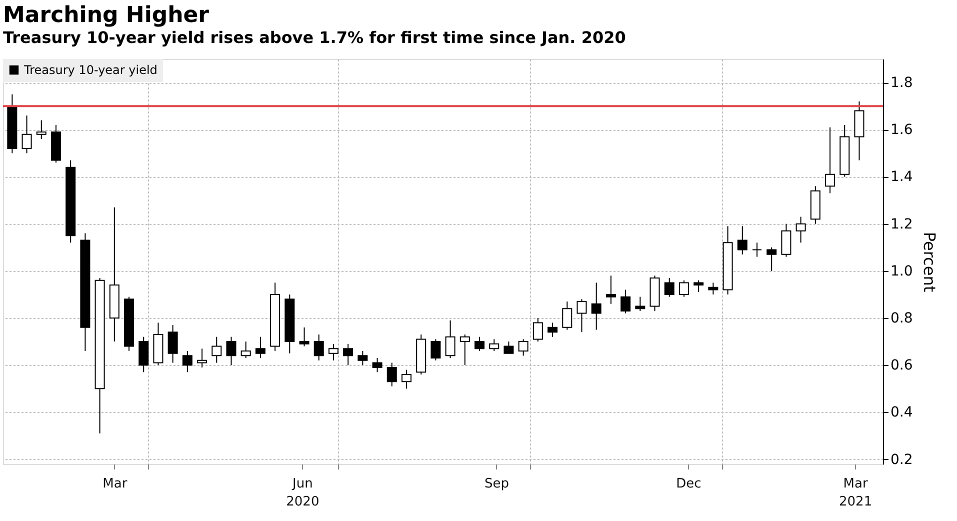 The height and width of the screenshot is (521, 957). What do you see at coordinates (901, 224) in the screenshot?
I see `y-tick-label: 1.2` at bounding box center [901, 224].